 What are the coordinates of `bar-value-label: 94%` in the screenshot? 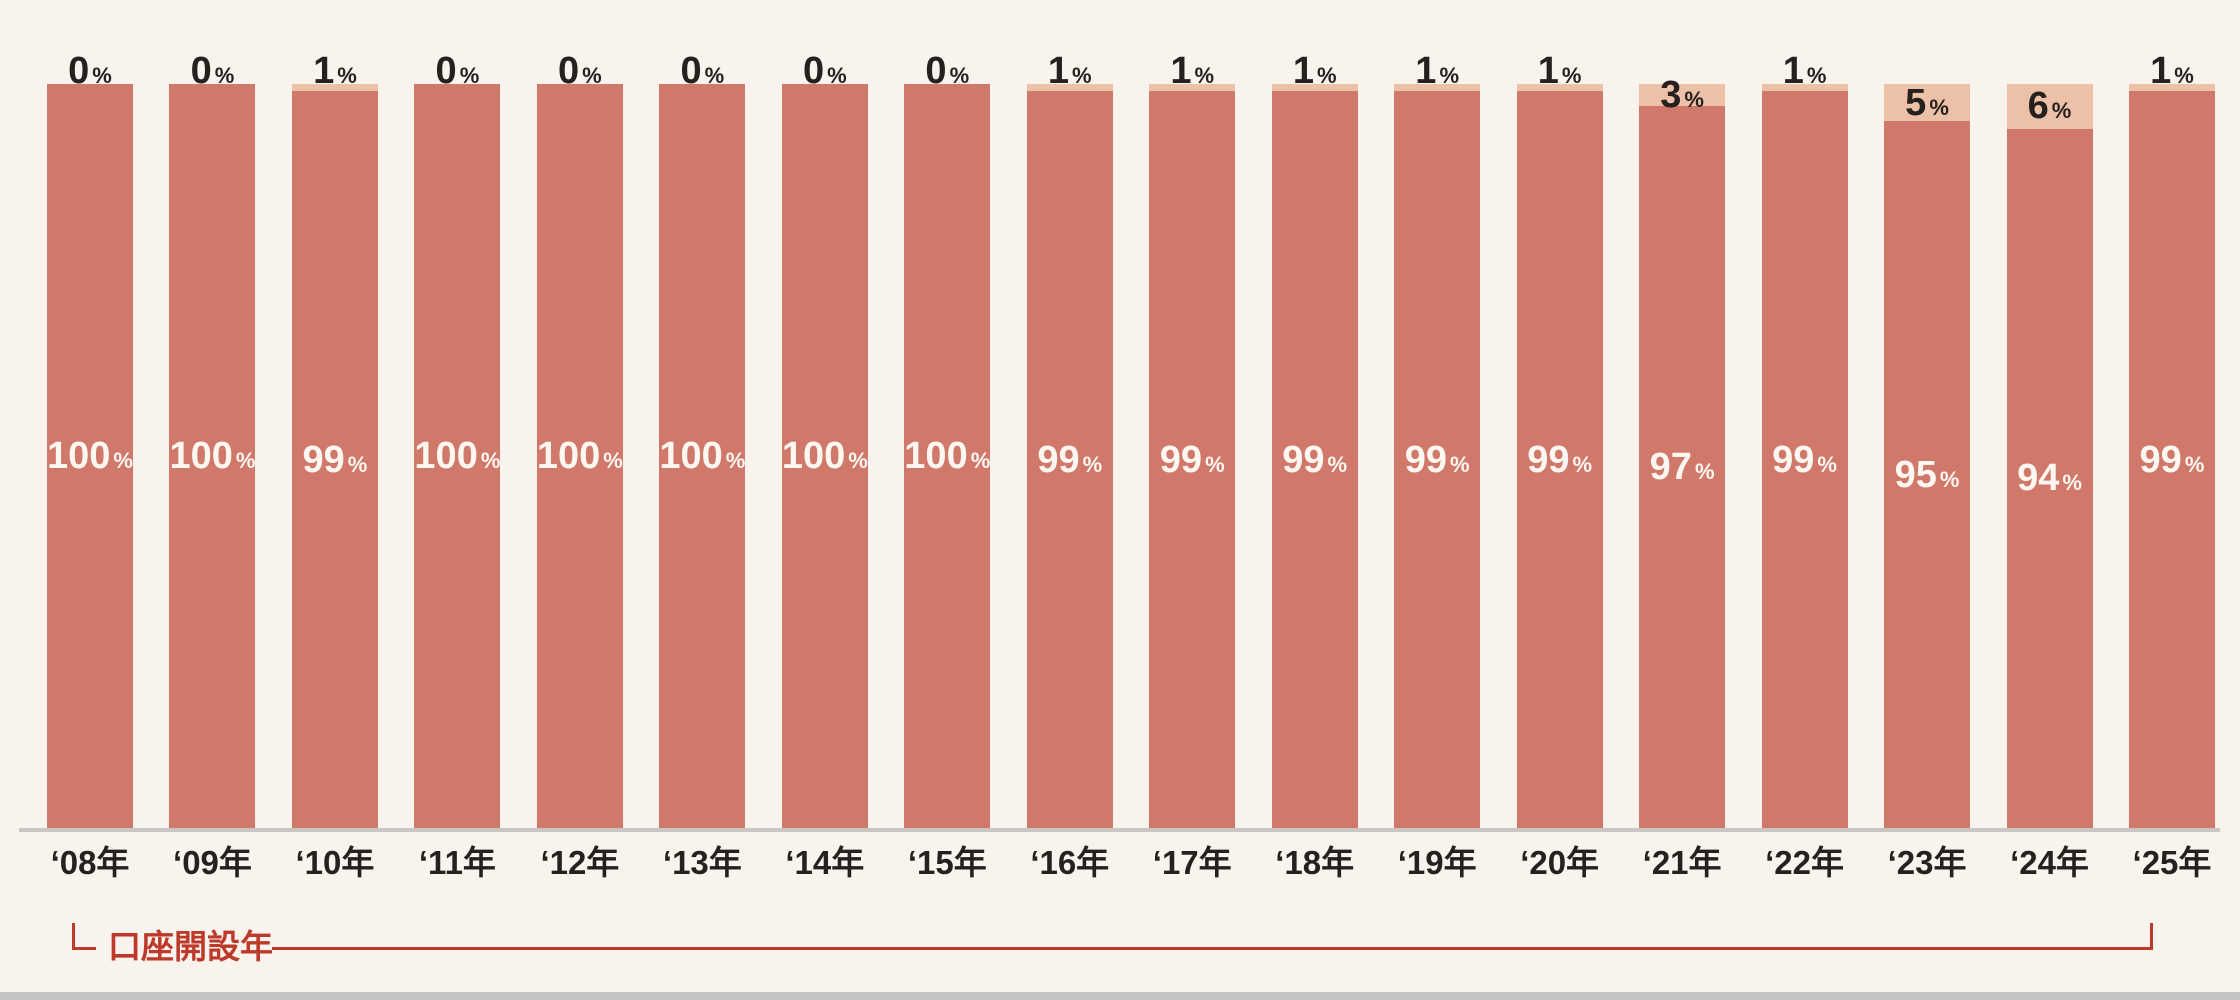 It's located at (2049, 478).